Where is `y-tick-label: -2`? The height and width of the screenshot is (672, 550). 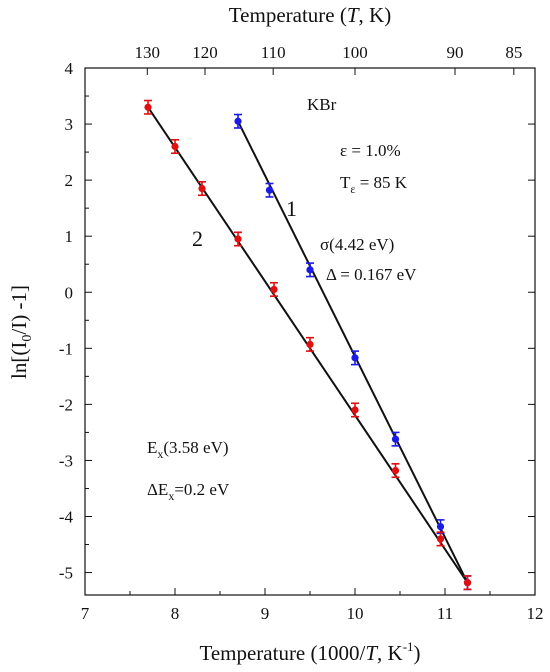
y-tick-label: -2 is located at coordinates (66, 404).